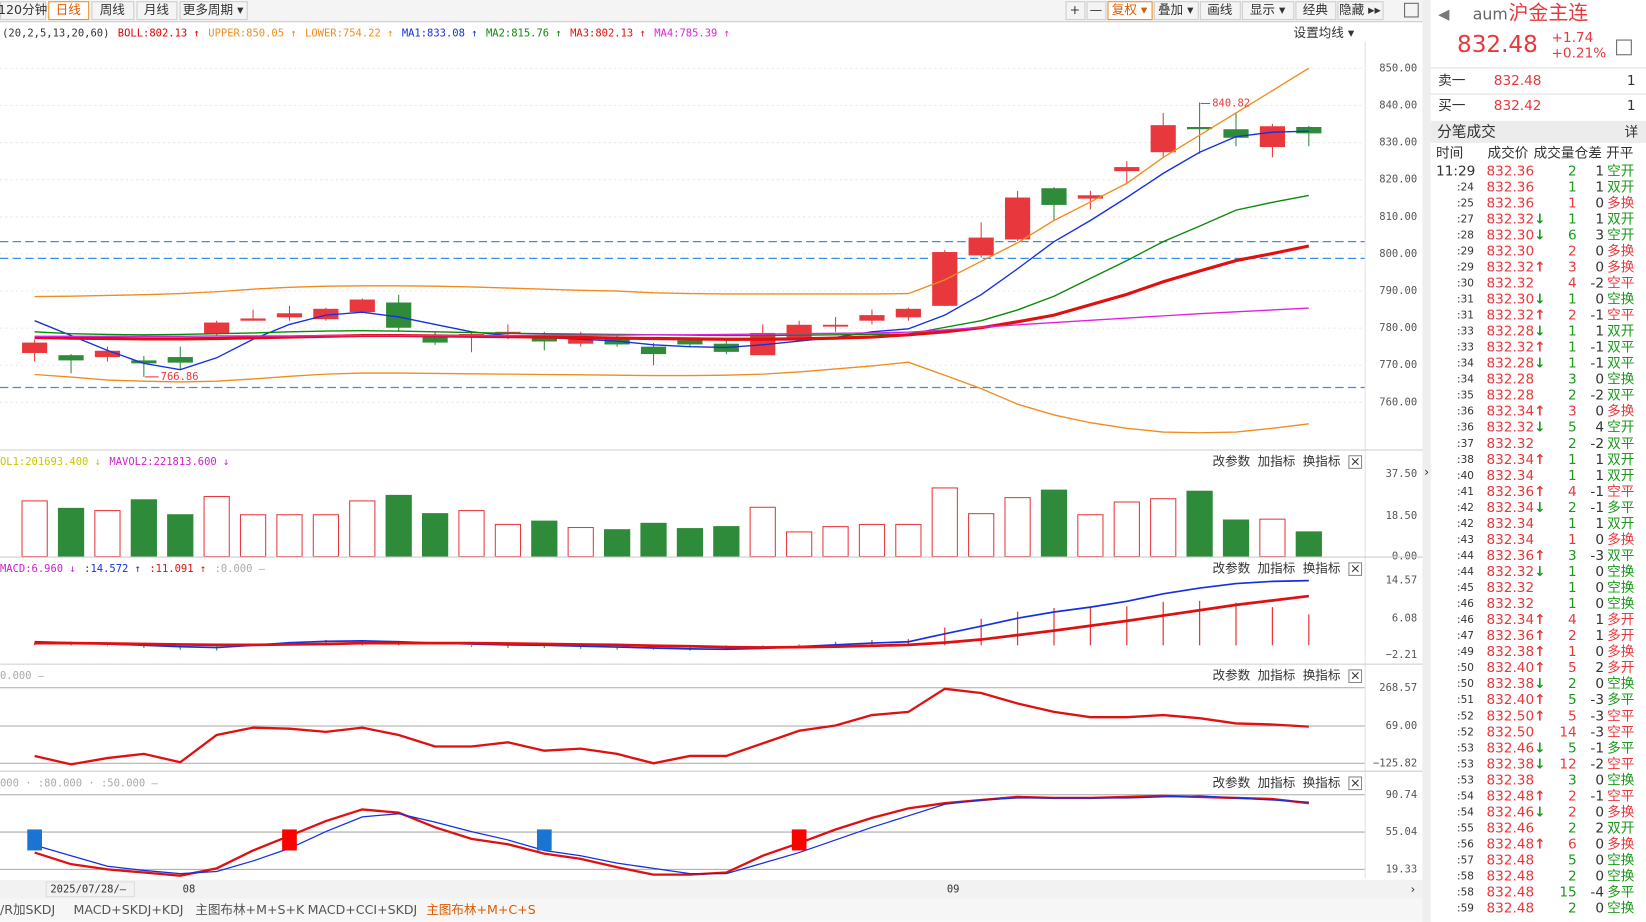  I want to click on period-label: 周线, so click(113, 9).